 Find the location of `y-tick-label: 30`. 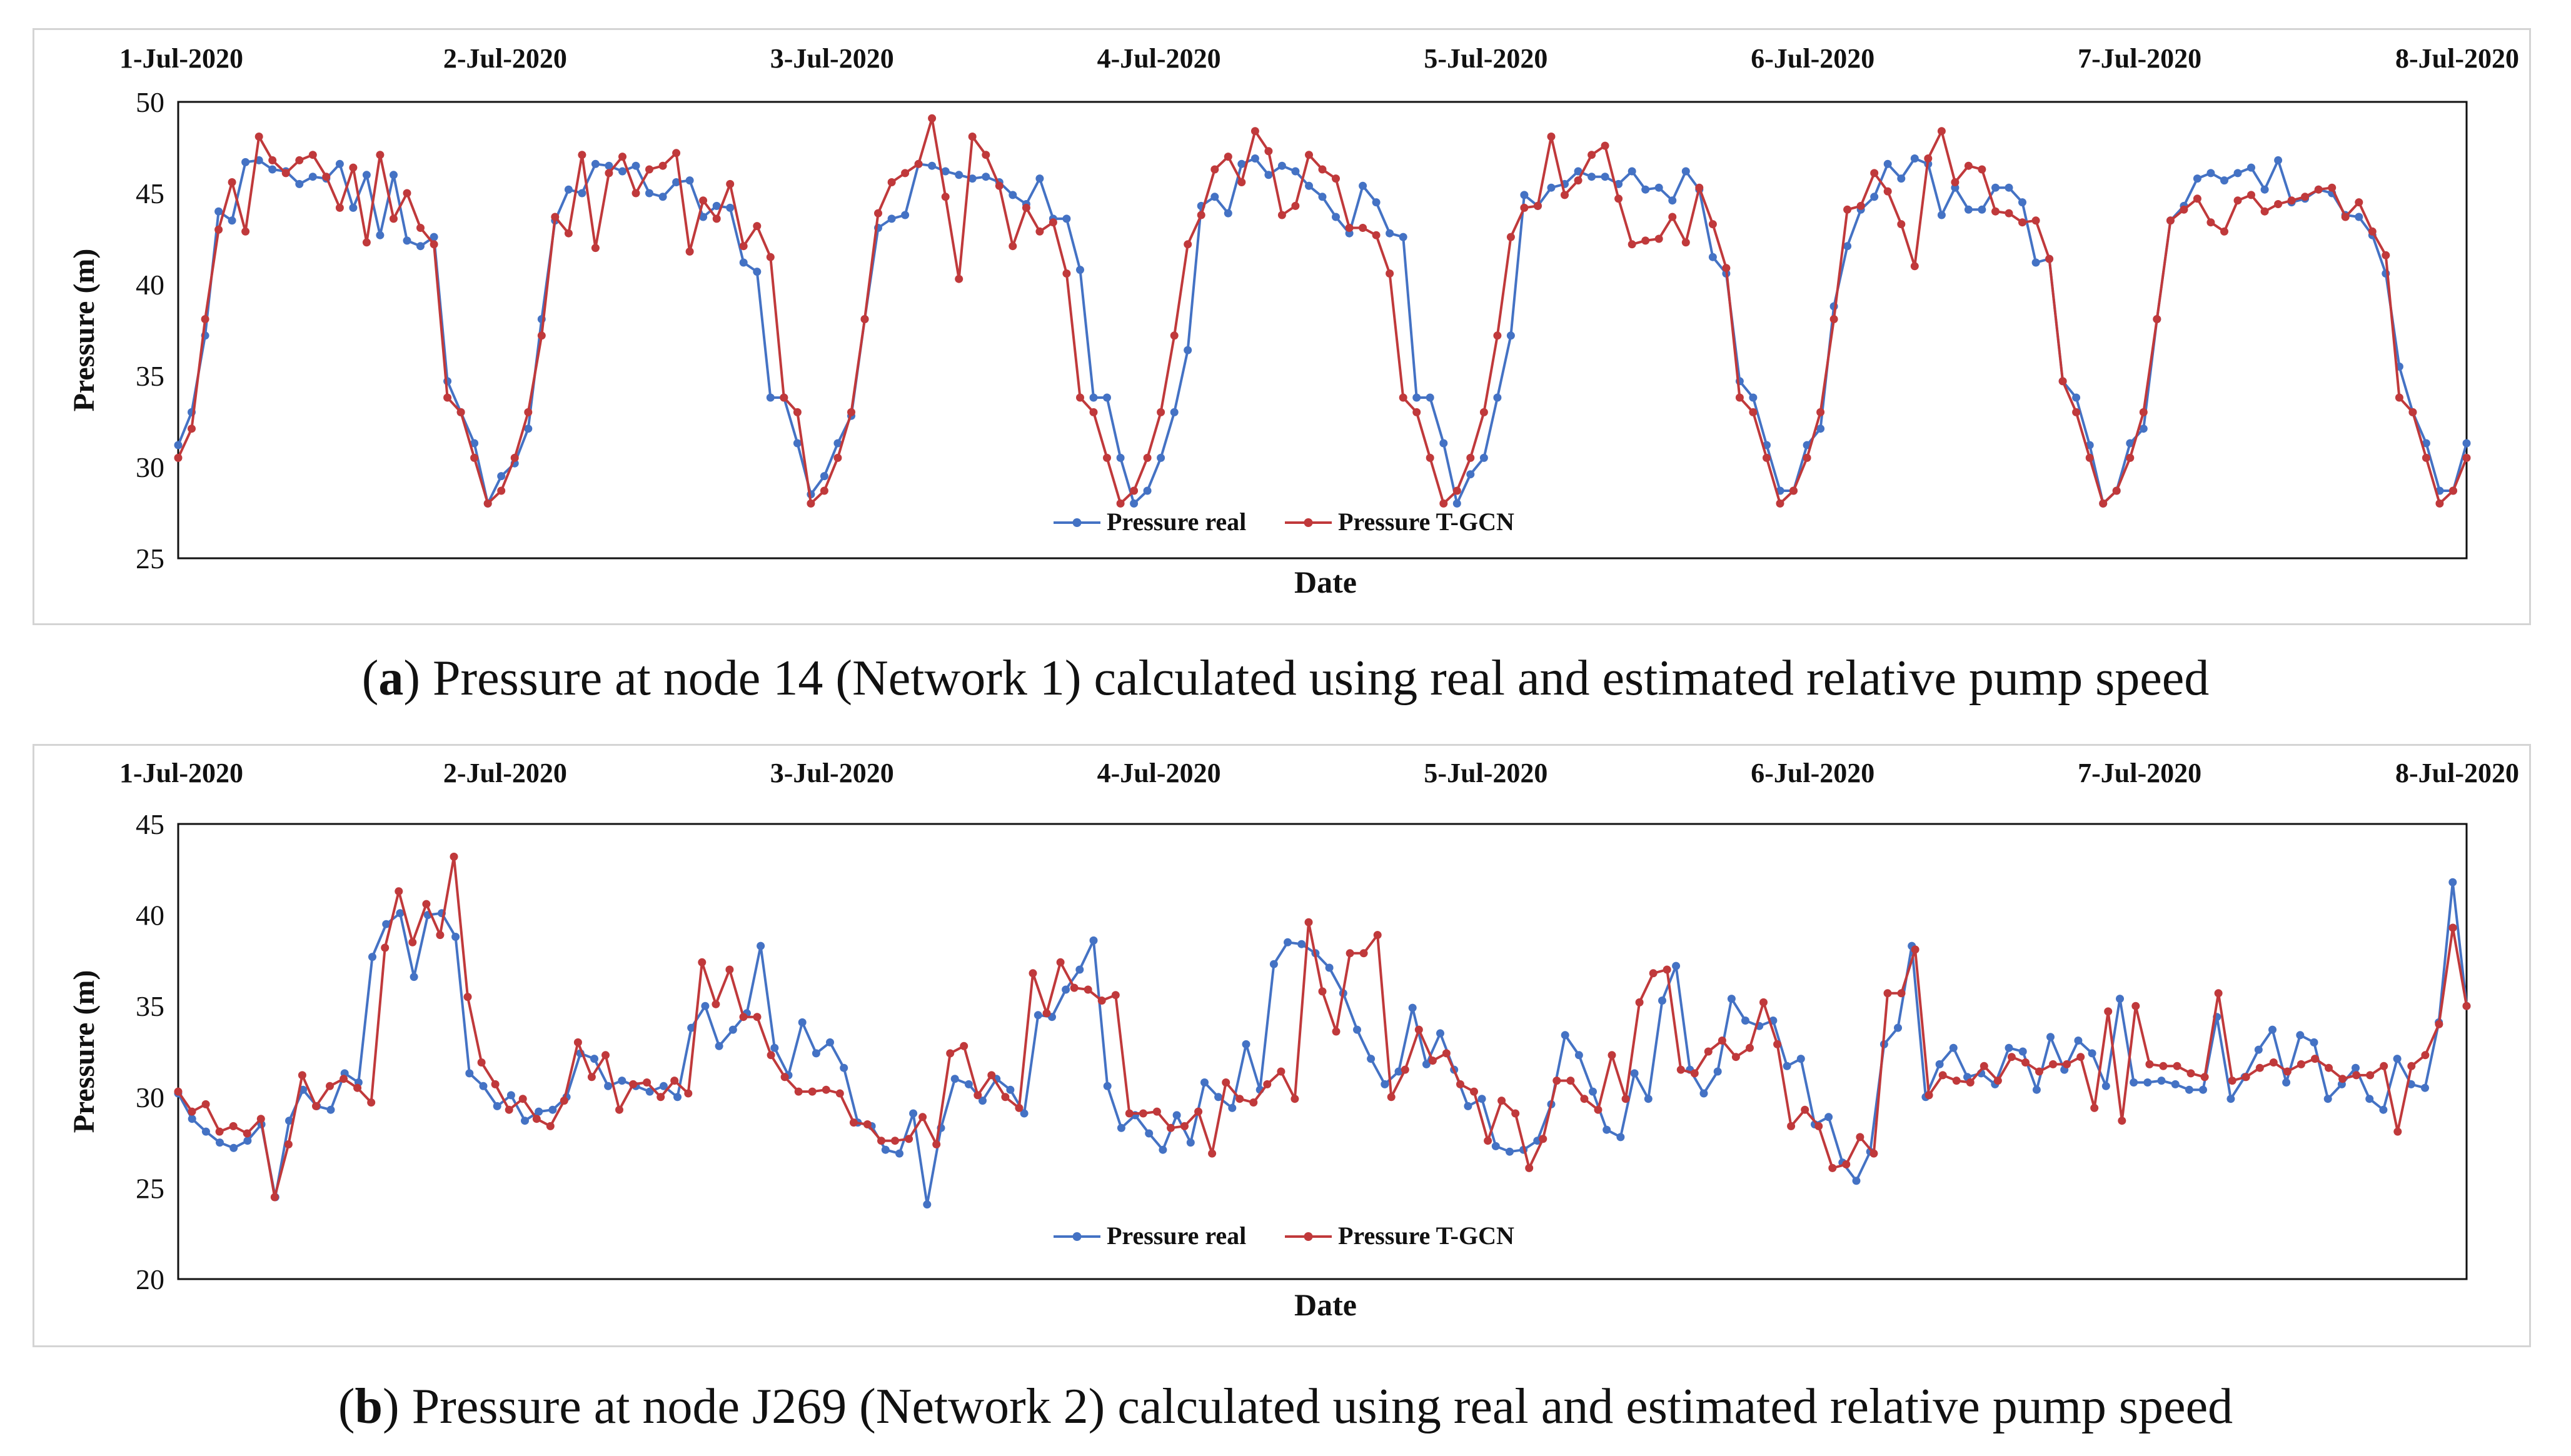

y-tick-label: 30 is located at coordinates (150, 1097).